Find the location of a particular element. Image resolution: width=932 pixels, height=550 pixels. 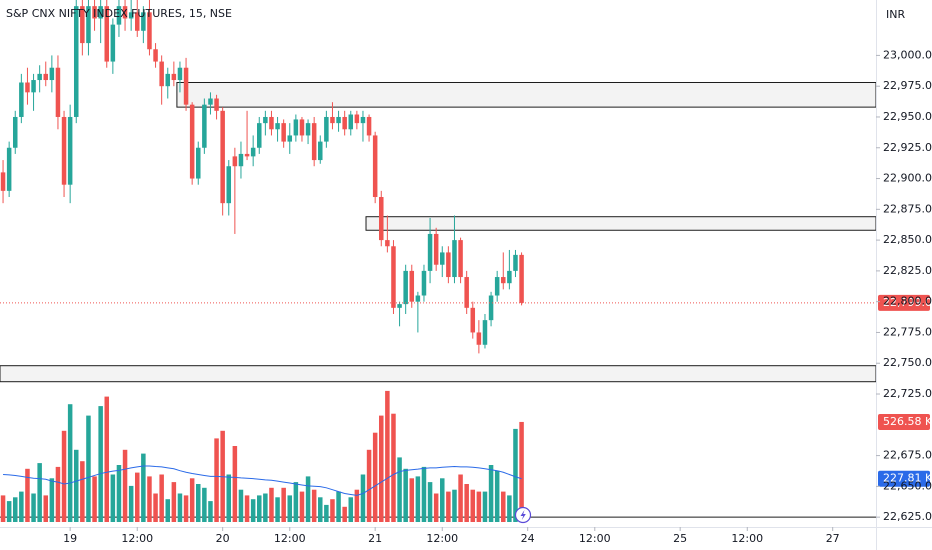

y-tick-label: 22,675.00 is located at coordinates (907, 455).